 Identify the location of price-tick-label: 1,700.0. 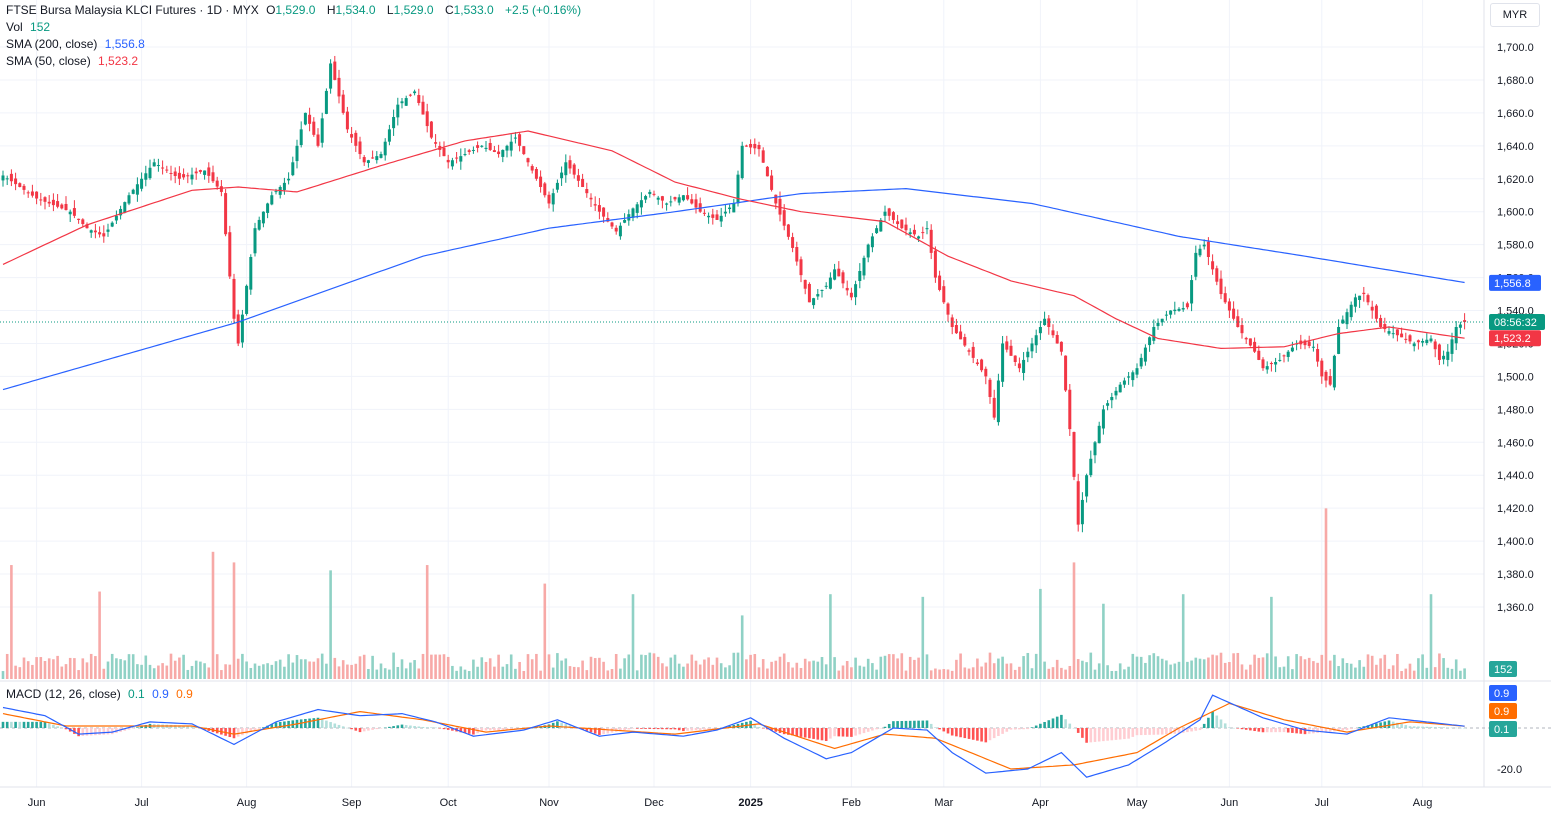
(1515, 48).